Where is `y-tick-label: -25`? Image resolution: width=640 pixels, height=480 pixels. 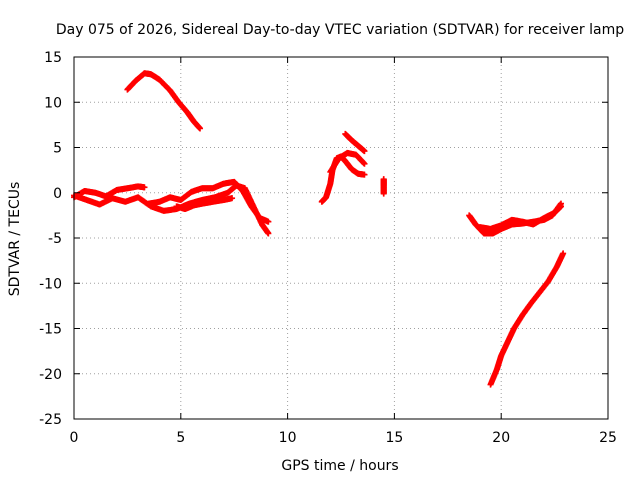
y-tick-label: -25 is located at coordinates (50, 420).